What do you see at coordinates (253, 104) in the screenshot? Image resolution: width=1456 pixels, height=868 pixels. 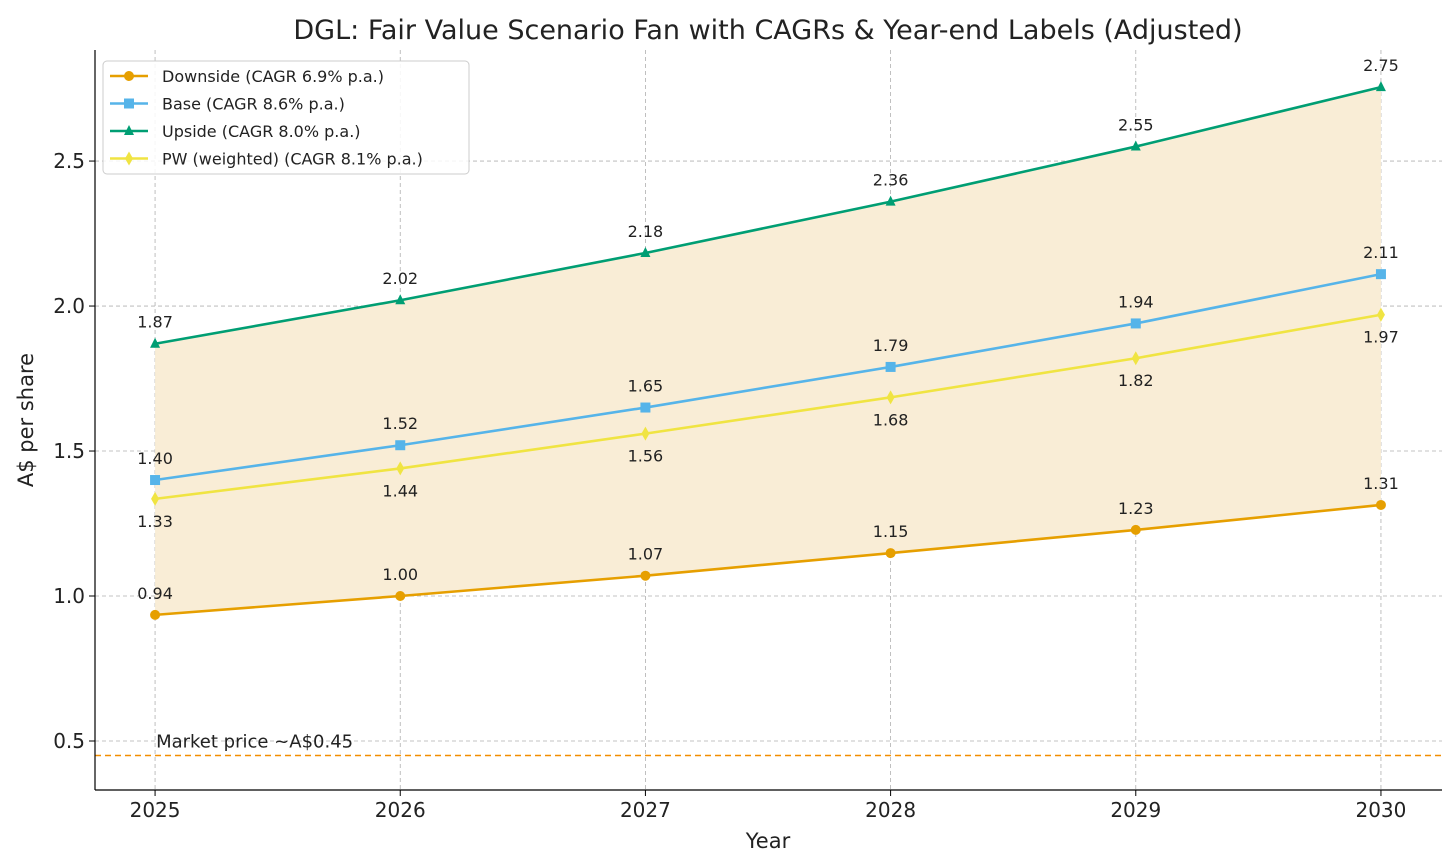 I see `legend-label: Base (CAGR 8.6% p.a.)` at bounding box center [253, 104].